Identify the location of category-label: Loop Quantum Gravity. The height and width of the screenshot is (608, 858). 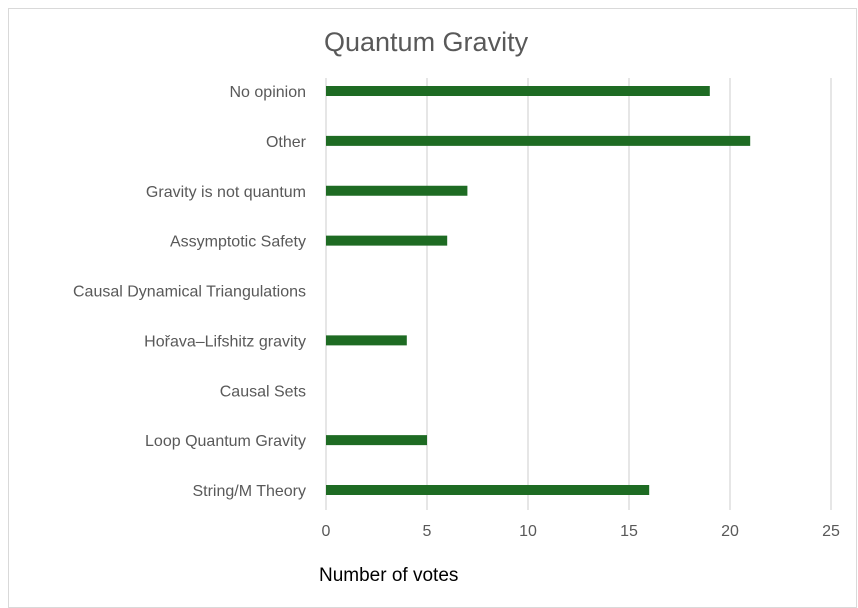
(225, 441).